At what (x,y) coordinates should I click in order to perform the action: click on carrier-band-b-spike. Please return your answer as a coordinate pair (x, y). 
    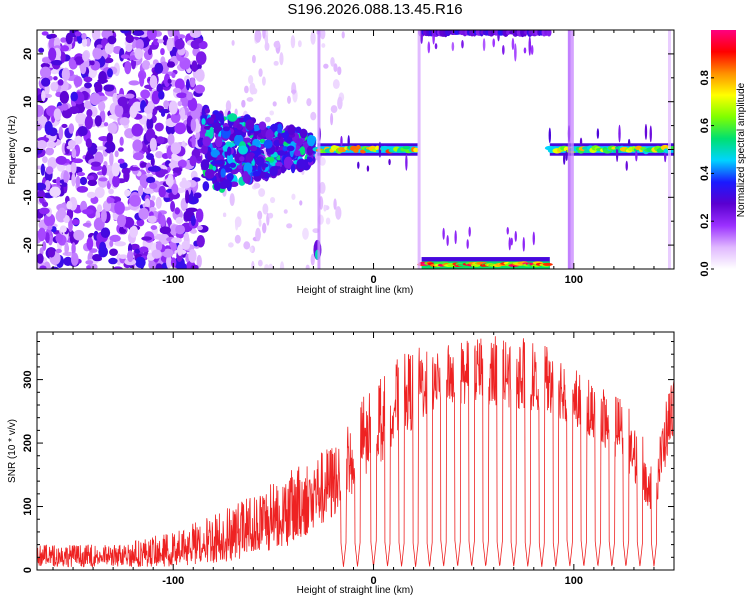
    Looking at the image, I should click on (581, 141).